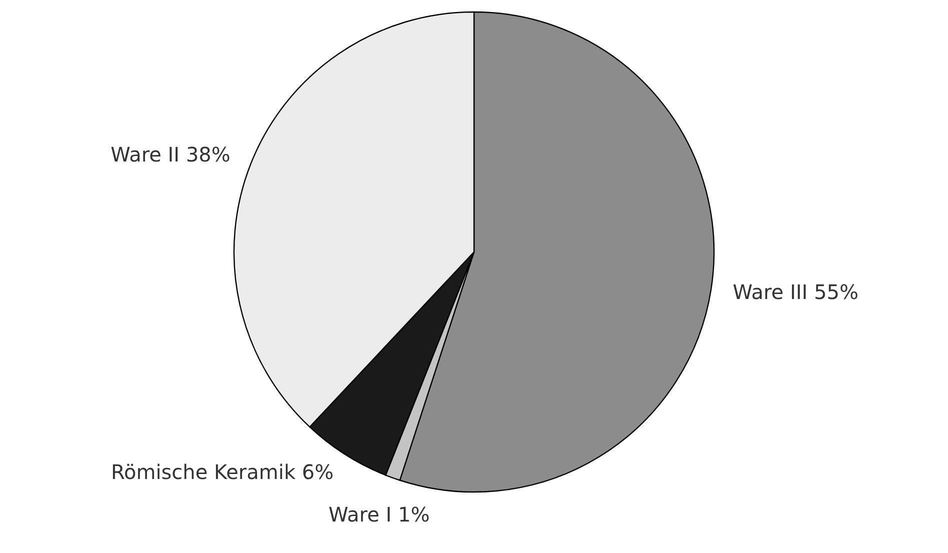 This screenshot has width=948, height=553. I want to click on slice-label: Römische Keramik 6%, so click(222, 472).